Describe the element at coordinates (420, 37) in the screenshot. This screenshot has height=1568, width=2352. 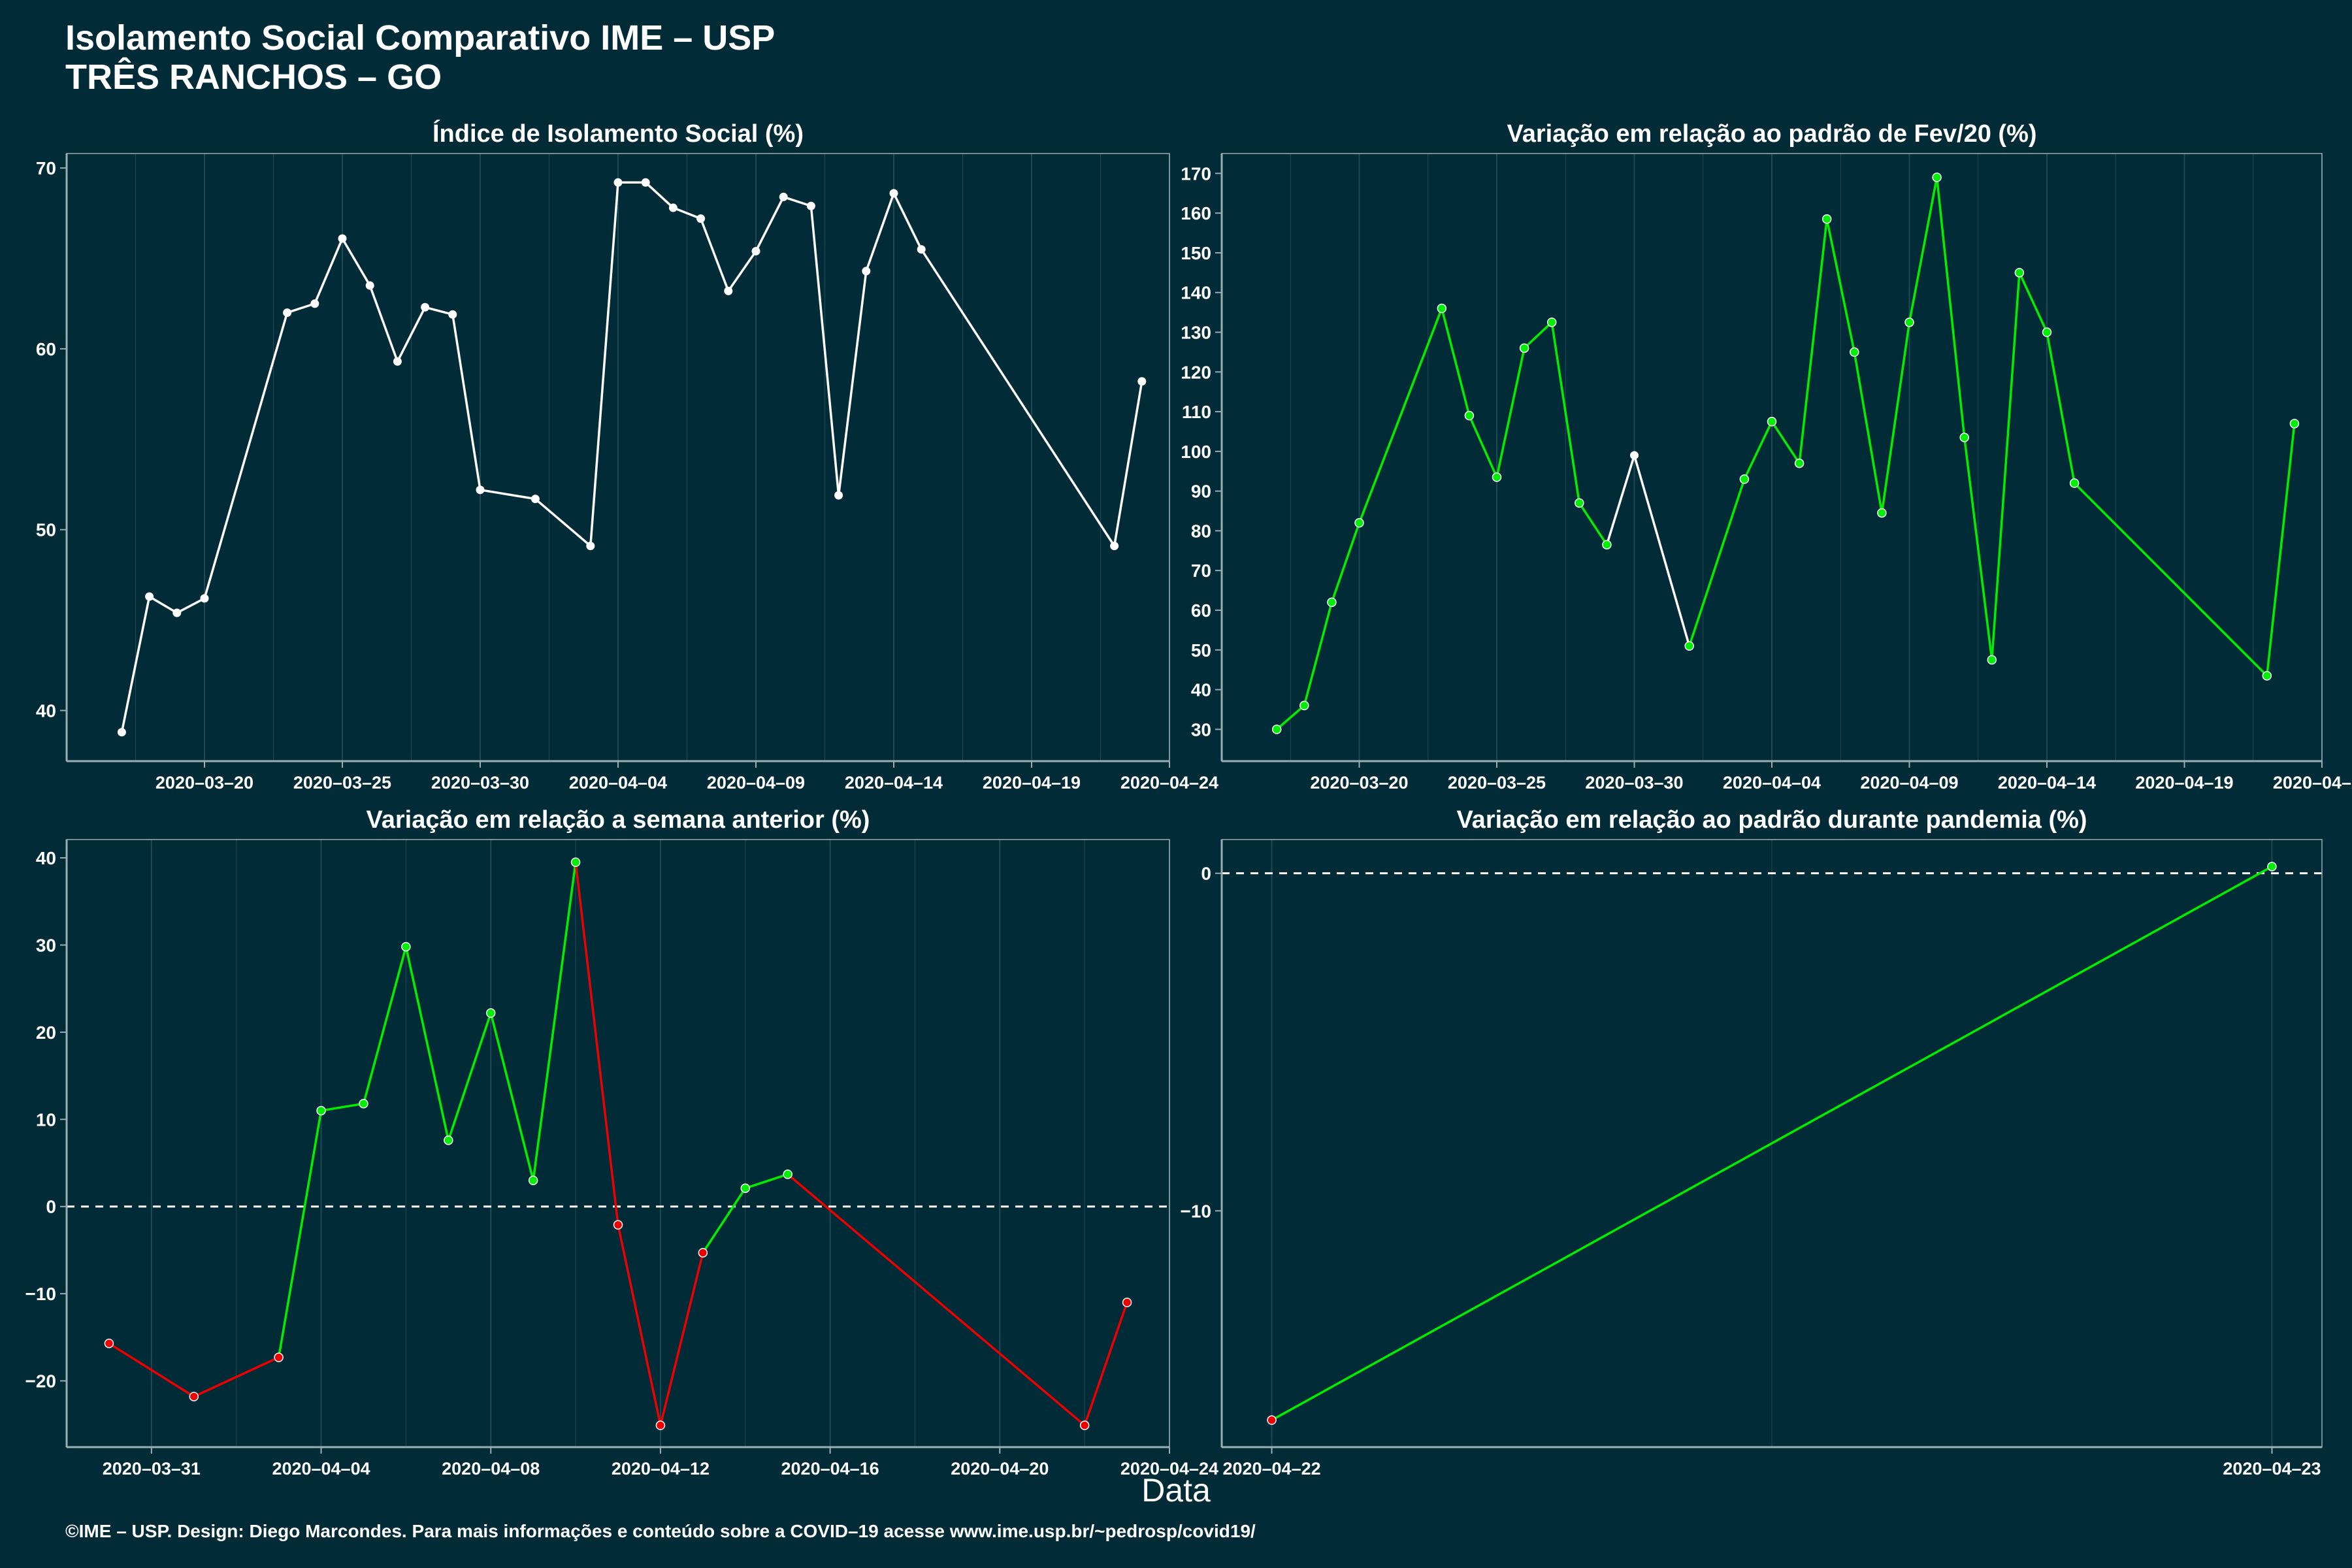
I see `page-title: Isolamento Social Comparativo IME – USP` at that location.